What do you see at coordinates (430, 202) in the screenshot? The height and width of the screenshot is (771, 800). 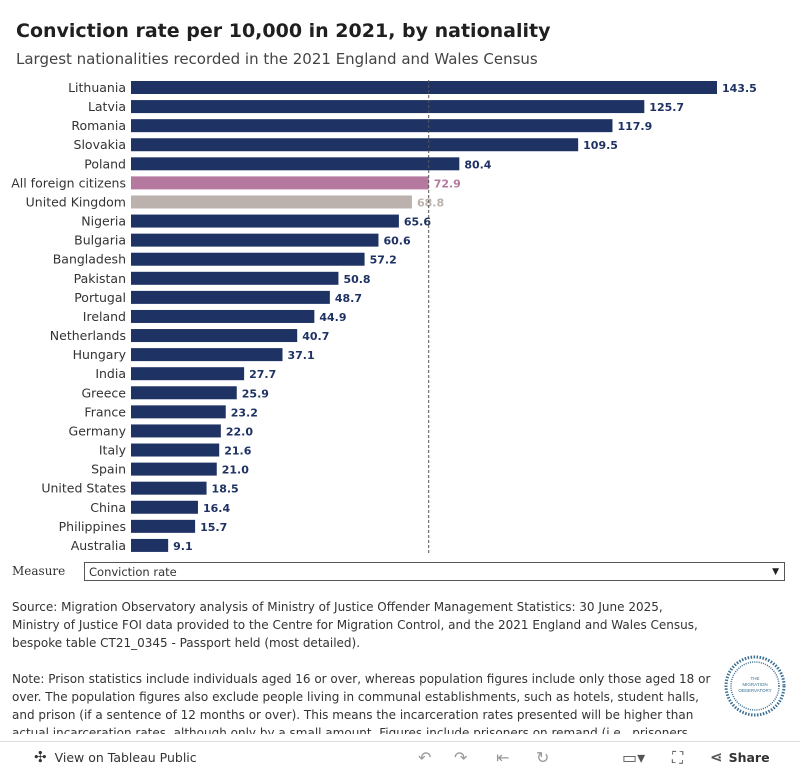 I see `value-label: 68.8` at bounding box center [430, 202].